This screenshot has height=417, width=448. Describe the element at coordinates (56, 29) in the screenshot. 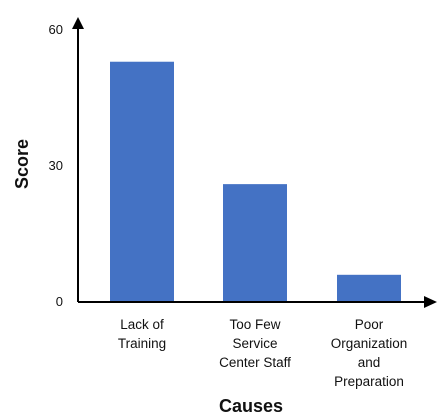

I see `y-tick-label: 60` at that location.